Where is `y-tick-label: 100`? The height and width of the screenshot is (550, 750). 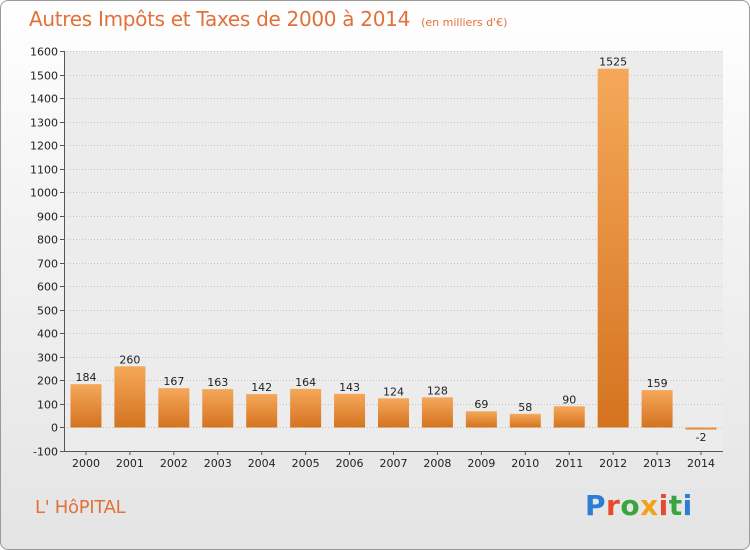
y-tick-label: 100 is located at coordinates (47, 405).